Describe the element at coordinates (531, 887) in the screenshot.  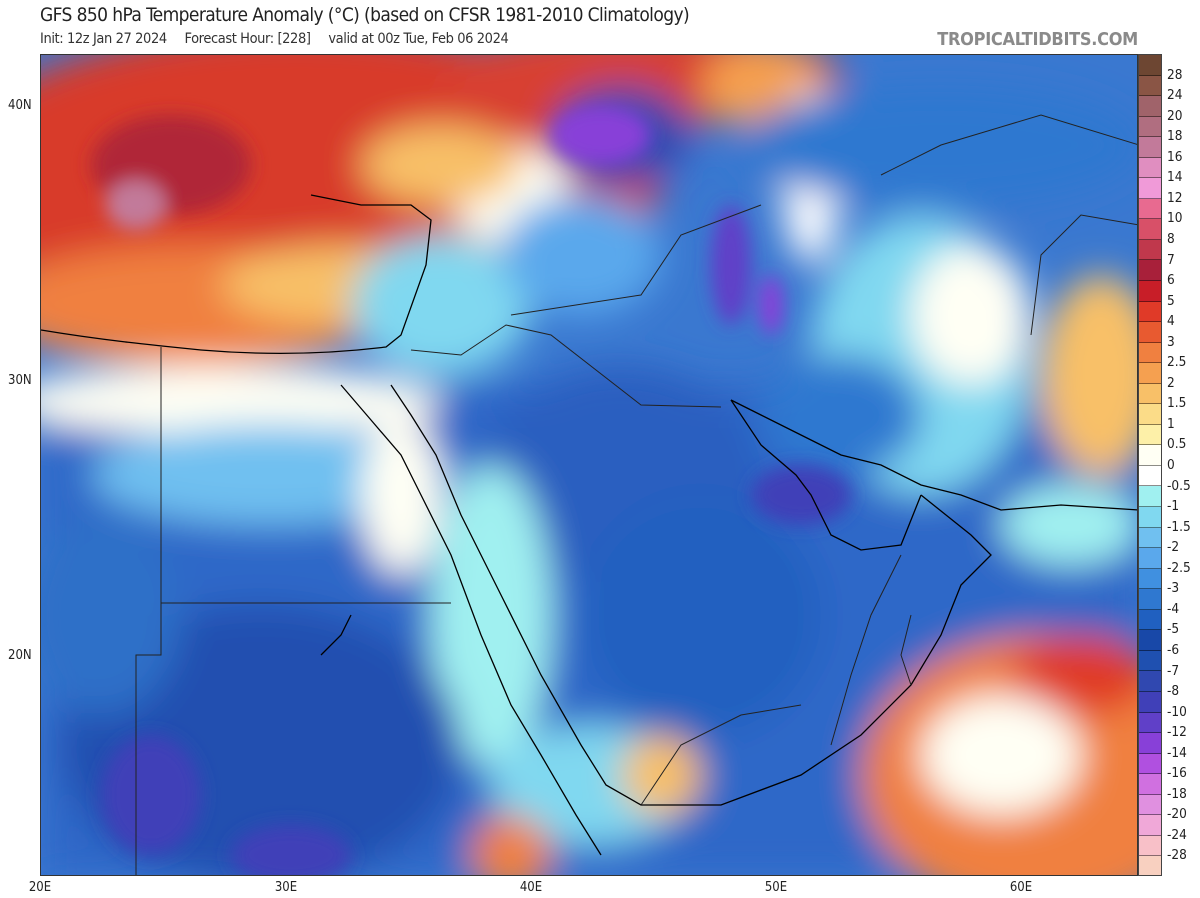
I see `lon-label-40e: 40E` at that location.